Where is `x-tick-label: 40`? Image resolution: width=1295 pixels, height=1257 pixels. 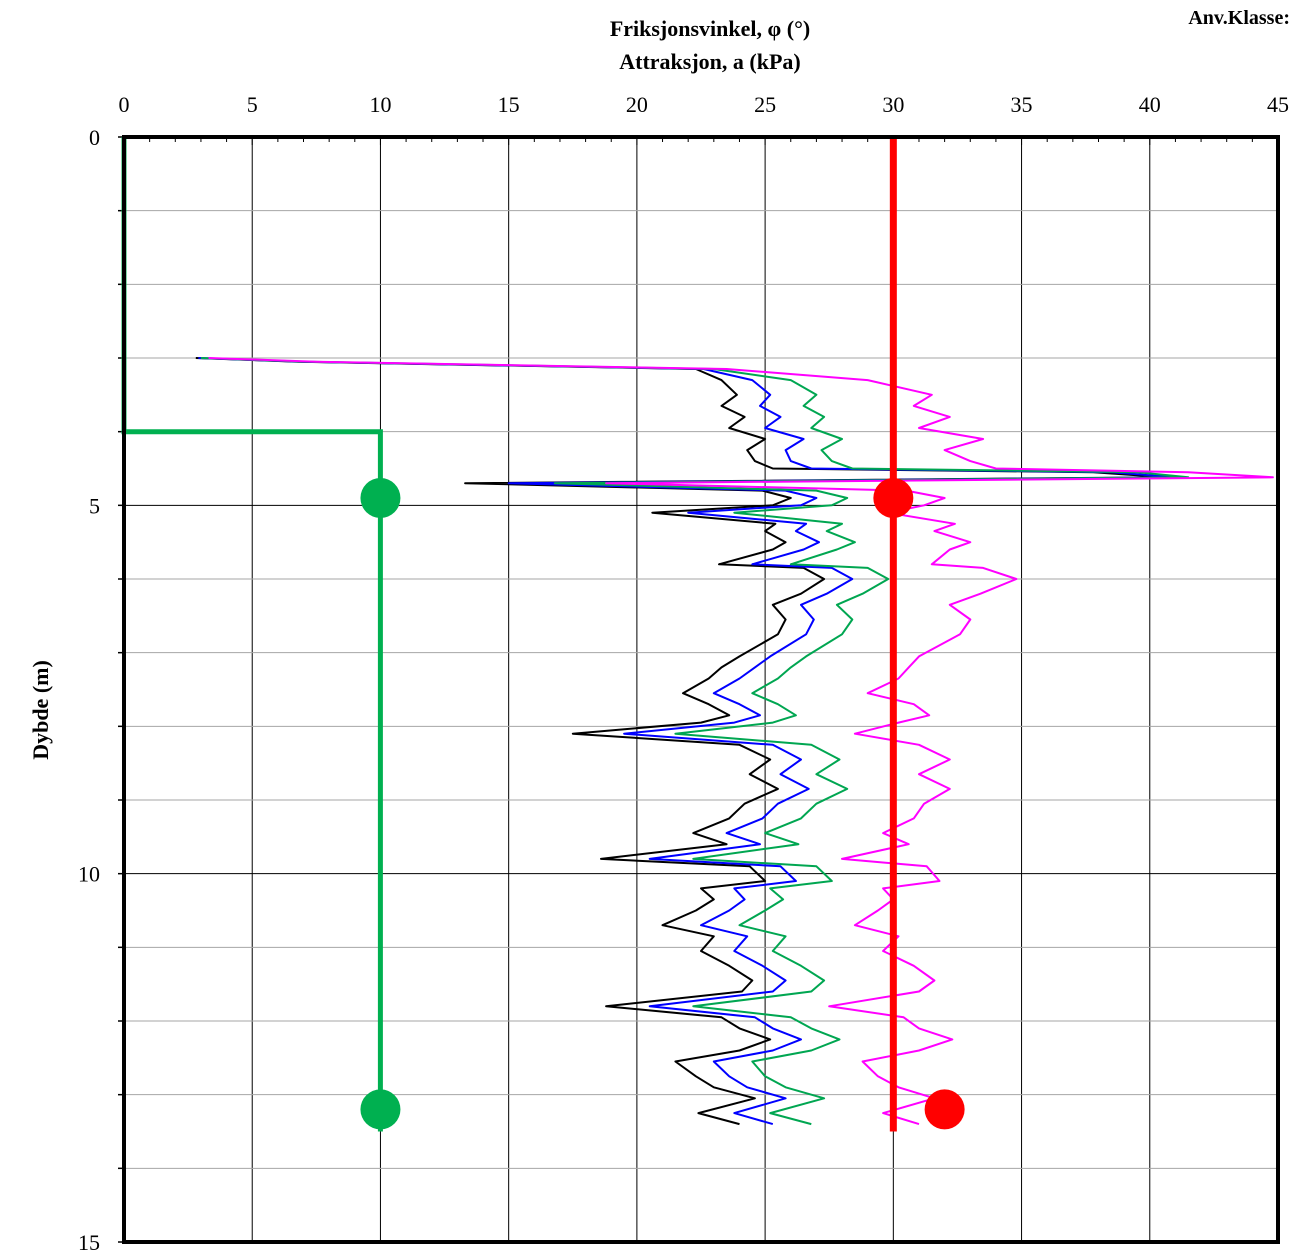 x-tick-label: 40 is located at coordinates (1150, 104).